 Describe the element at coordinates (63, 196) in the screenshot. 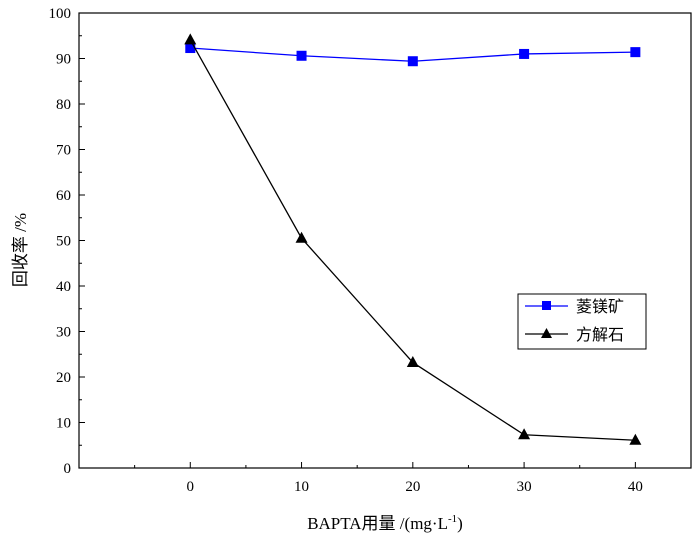

I see `y-tick-label: 60` at that location.